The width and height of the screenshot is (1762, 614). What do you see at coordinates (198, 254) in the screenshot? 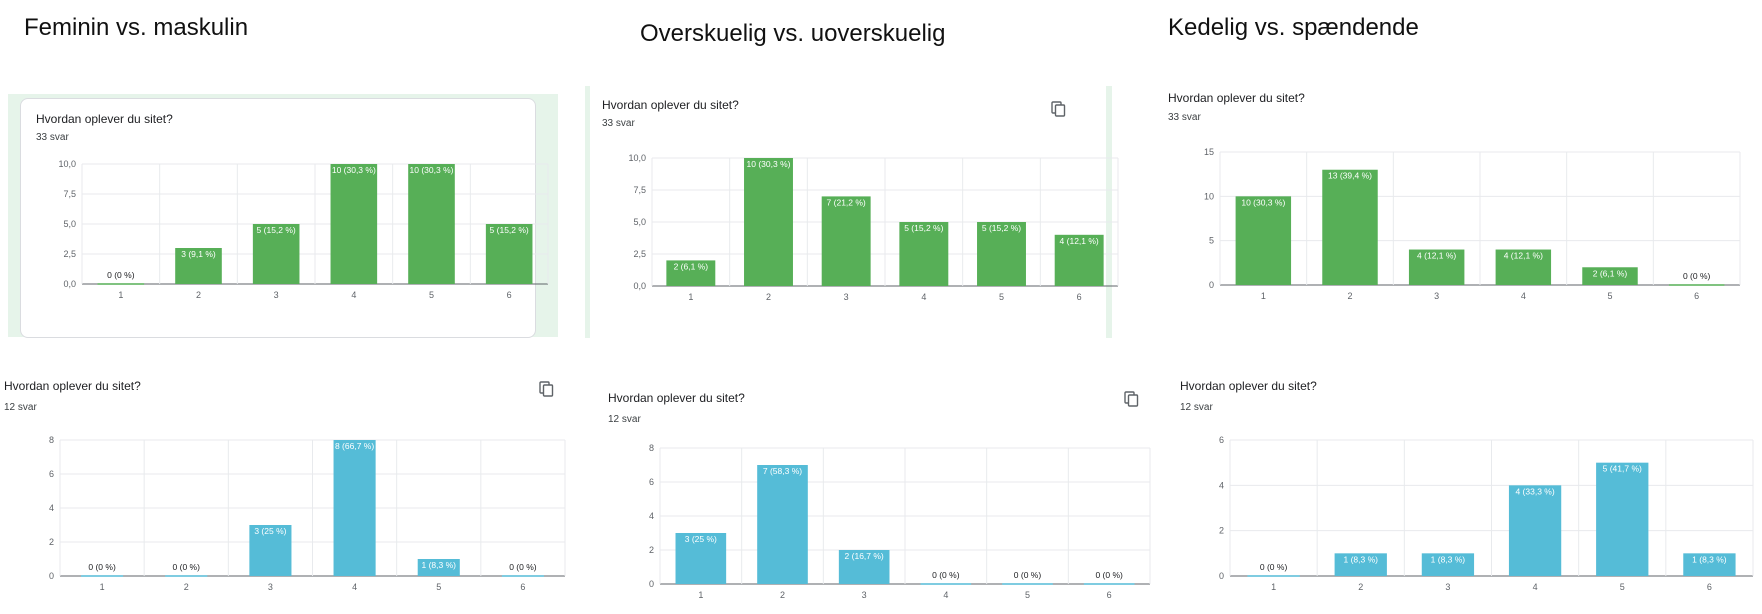
I see `data-label: 3 (9,1 %)` at bounding box center [198, 254].